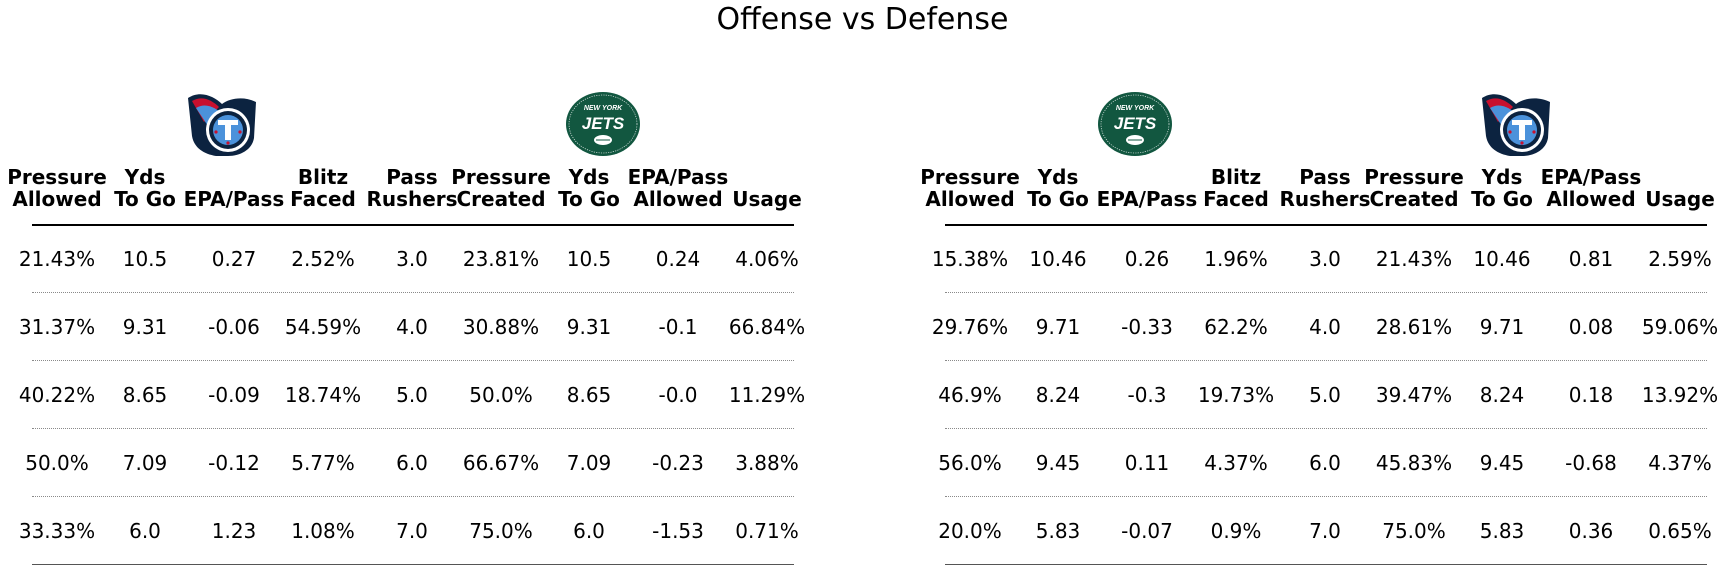 The height and width of the screenshot is (572, 1725). What do you see at coordinates (970, 531) in the screenshot?
I see `table-cell: 20.0%` at bounding box center [970, 531].